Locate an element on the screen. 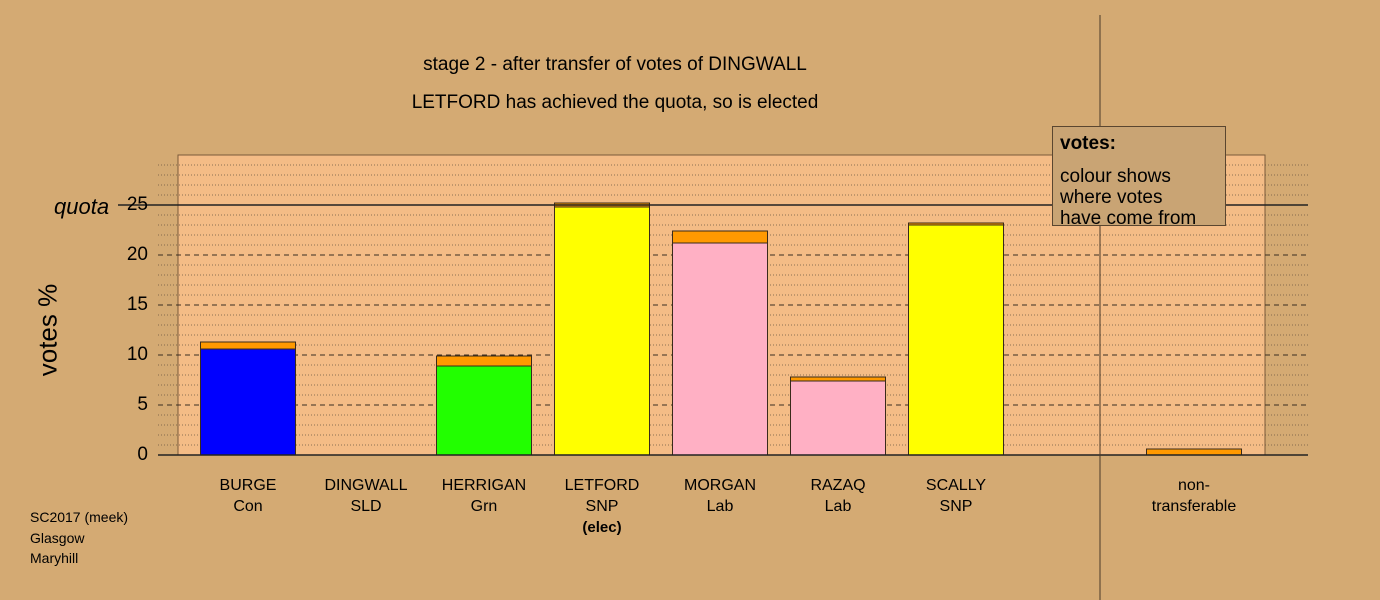 Image resolution: width=1380 pixels, height=600 pixels. source-note: SC2017 (meek) Glasgow Maryhill is located at coordinates (79, 538).